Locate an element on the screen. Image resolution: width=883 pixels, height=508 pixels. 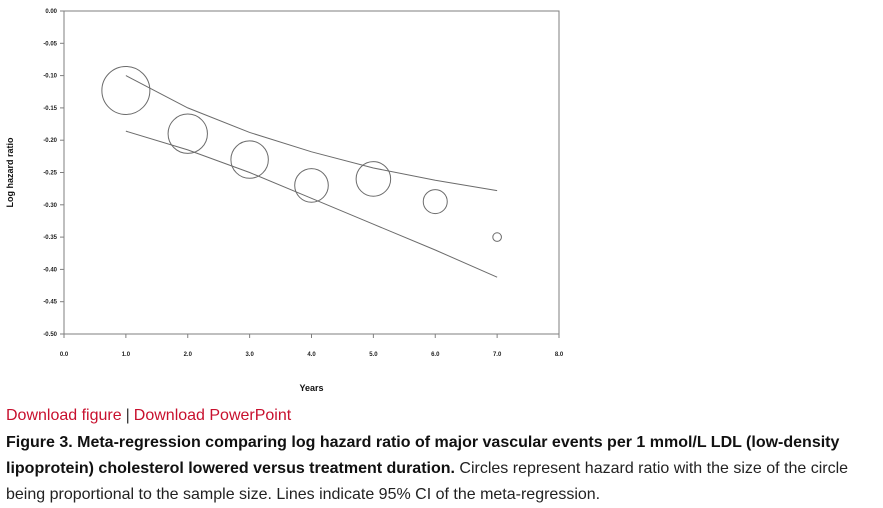
x-tick-label: 3.0 is located at coordinates (249, 355).